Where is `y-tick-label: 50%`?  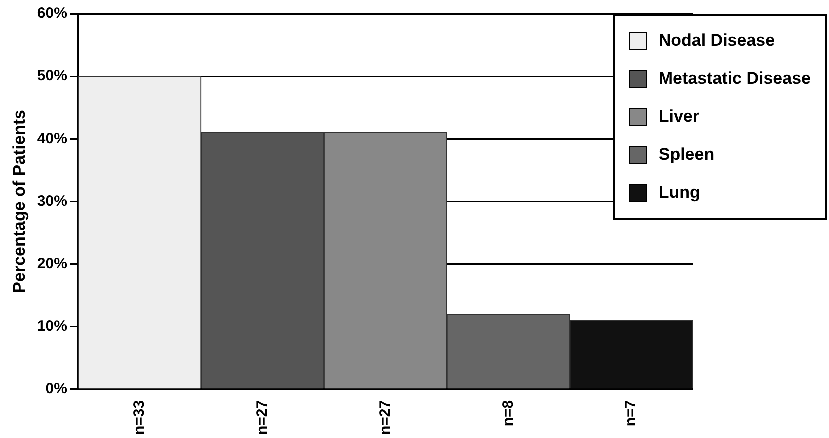
y-tick-label: 50% is located at coordinates (52, 76).